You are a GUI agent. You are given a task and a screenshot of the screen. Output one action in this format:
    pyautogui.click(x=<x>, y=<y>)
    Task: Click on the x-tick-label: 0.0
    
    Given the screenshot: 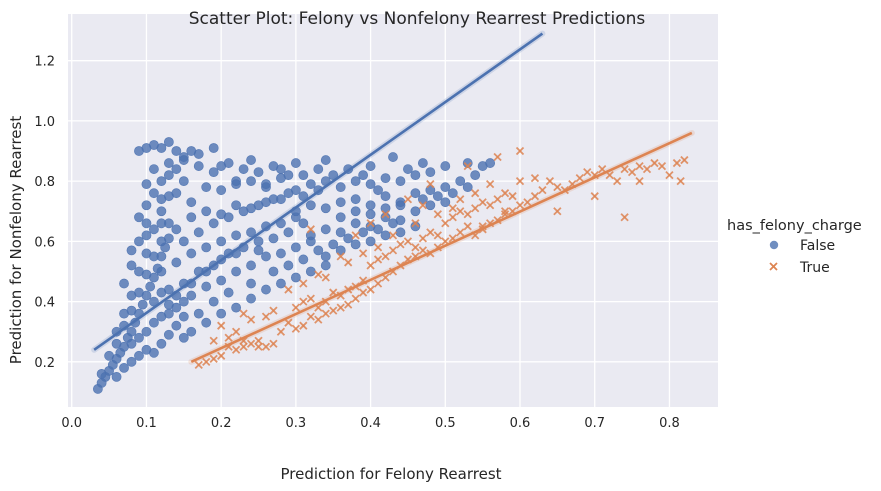 What is the action you would take?
    pyautogui.click(x=71, y=423)
    